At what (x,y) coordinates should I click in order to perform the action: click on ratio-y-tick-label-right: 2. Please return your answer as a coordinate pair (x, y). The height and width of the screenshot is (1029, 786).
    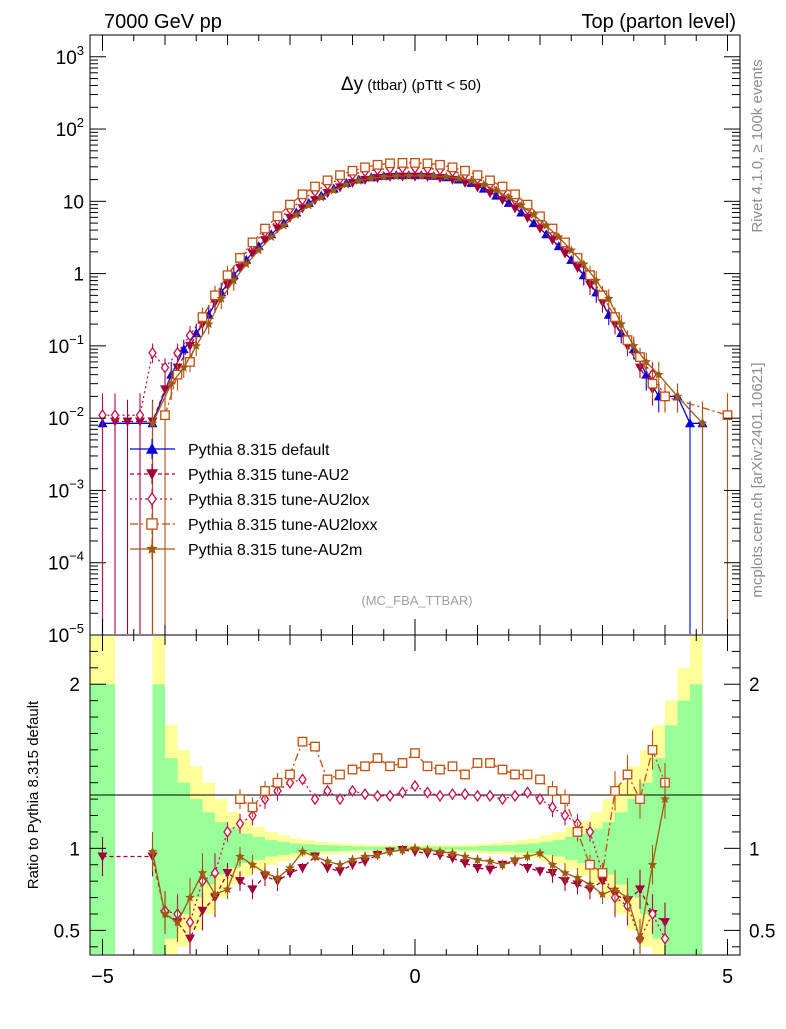
    Looking at the image, I should click on (754, 685).